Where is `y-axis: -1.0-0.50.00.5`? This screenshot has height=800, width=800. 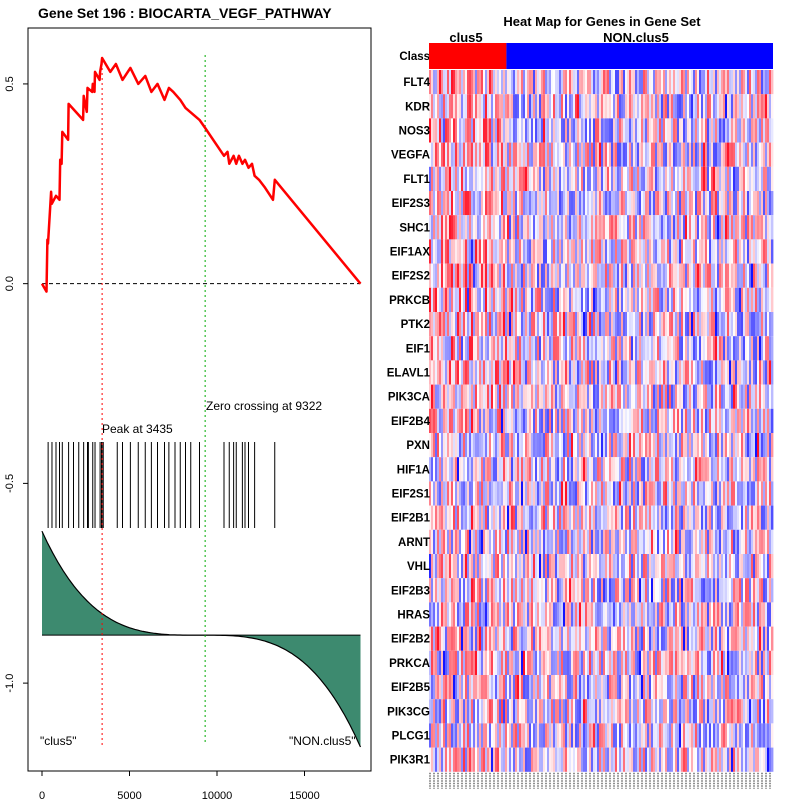
y-axis: -1.0-0.50.00.5 is located at coordinates (16, 384).